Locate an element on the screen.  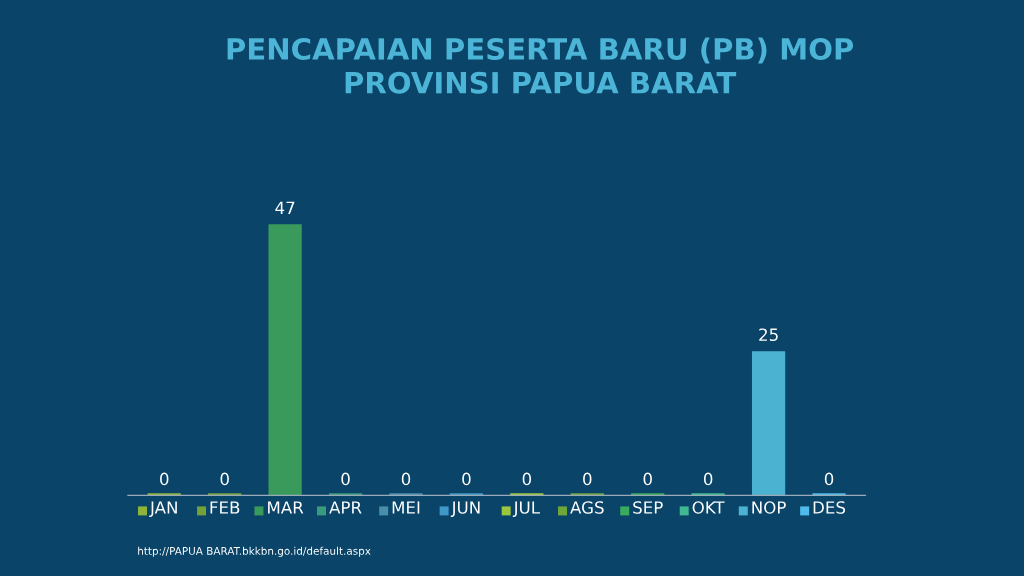
x-tick-label: NOP is located at coordinates (769, 507).